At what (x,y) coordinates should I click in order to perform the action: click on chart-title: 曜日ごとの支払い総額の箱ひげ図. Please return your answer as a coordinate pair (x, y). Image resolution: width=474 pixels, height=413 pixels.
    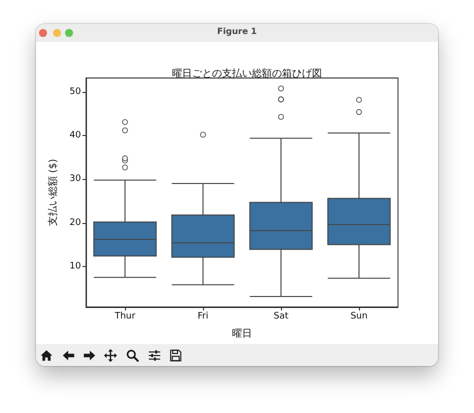
    Looking at the image, I should click on (247, 74).